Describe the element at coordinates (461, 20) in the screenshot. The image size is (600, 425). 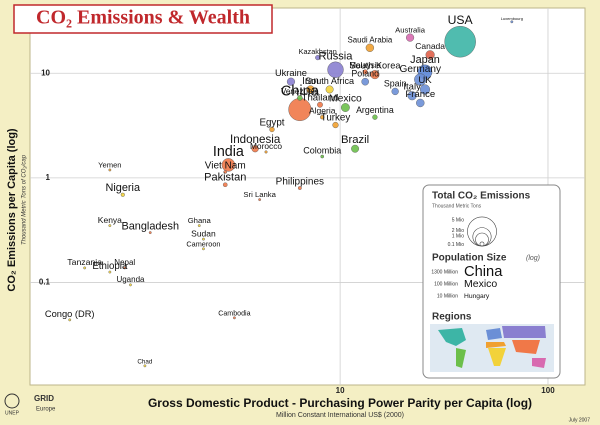
I see `point-label: USA` at that location.